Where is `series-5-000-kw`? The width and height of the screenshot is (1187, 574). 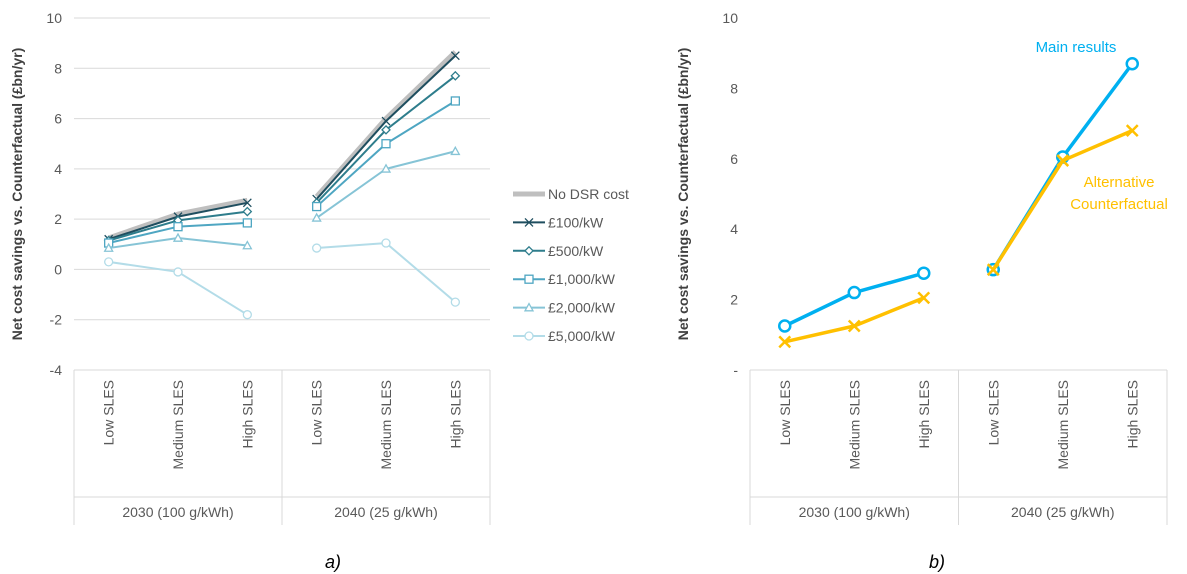
series-5-000-kw is located at coordinates (282, 279).